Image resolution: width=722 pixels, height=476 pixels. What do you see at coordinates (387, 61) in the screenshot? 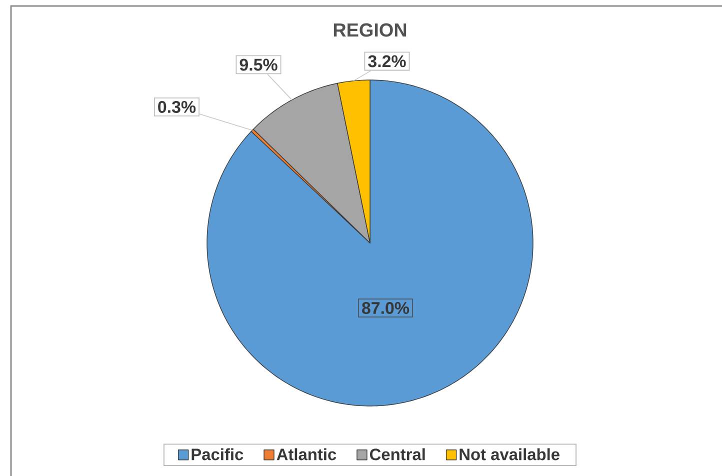
I see `data-label: 3.2%` at bounding box center [387, 61].